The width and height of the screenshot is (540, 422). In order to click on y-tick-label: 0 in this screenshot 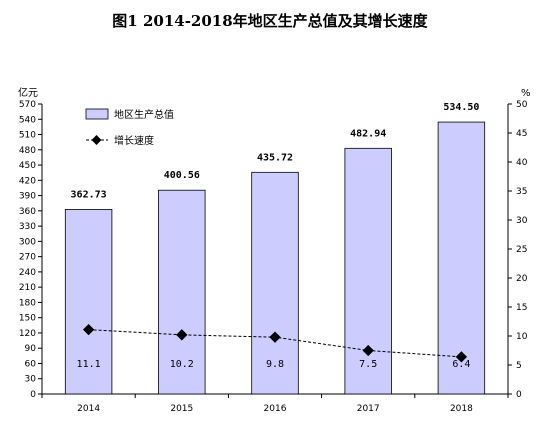, I will do `click(33, 395)`.